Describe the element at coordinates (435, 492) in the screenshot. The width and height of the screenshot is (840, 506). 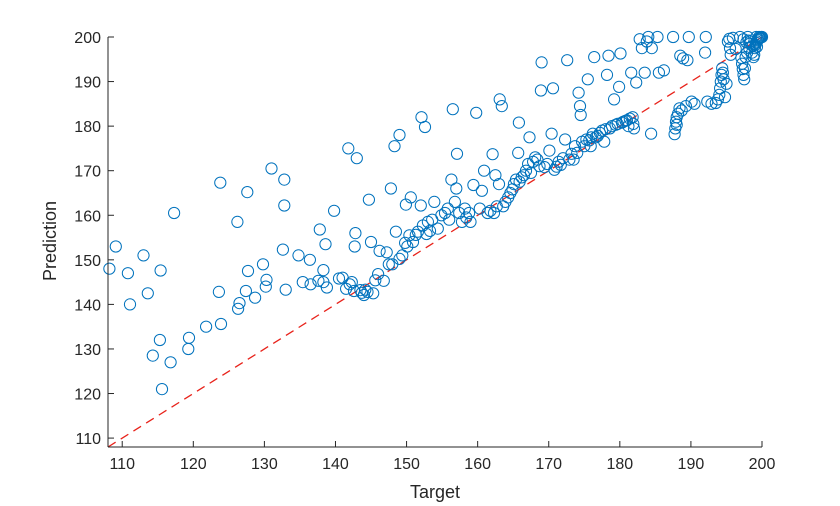
I see `x-axis-title: Target` at that location.